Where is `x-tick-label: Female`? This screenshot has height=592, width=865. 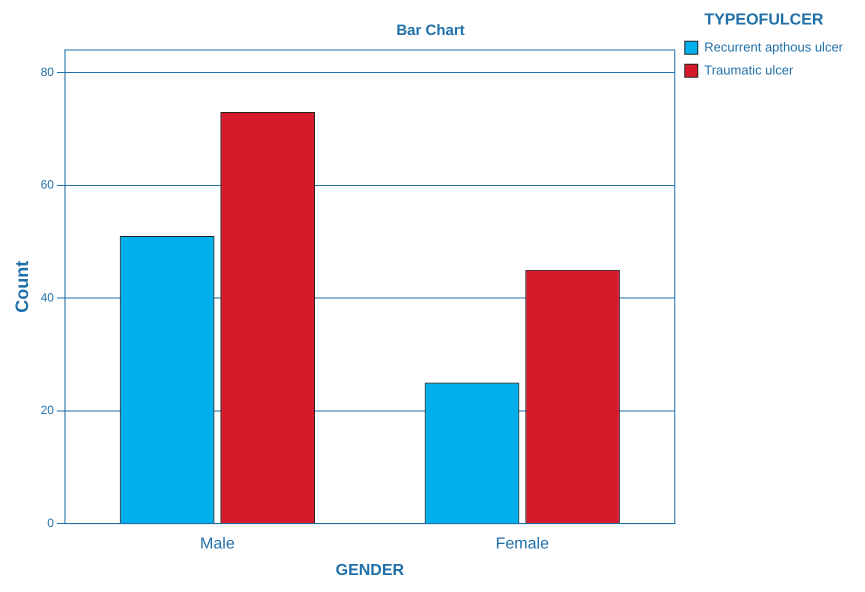 x-tick-label: Female is located at coordinates (523, 544).